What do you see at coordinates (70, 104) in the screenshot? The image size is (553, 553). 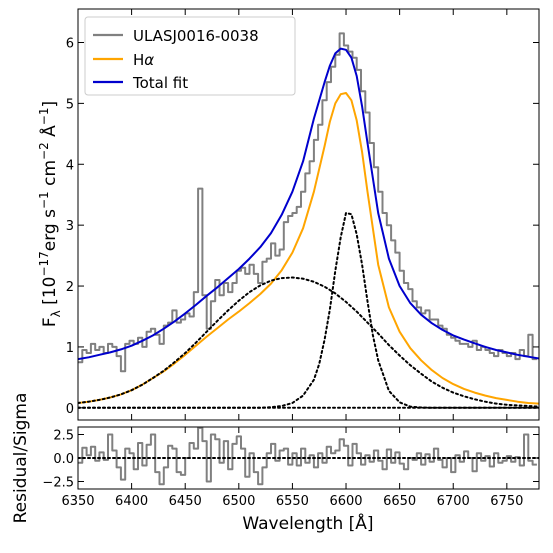 I see `main-y-tick-label: 5` at bounding box center [70, 104].